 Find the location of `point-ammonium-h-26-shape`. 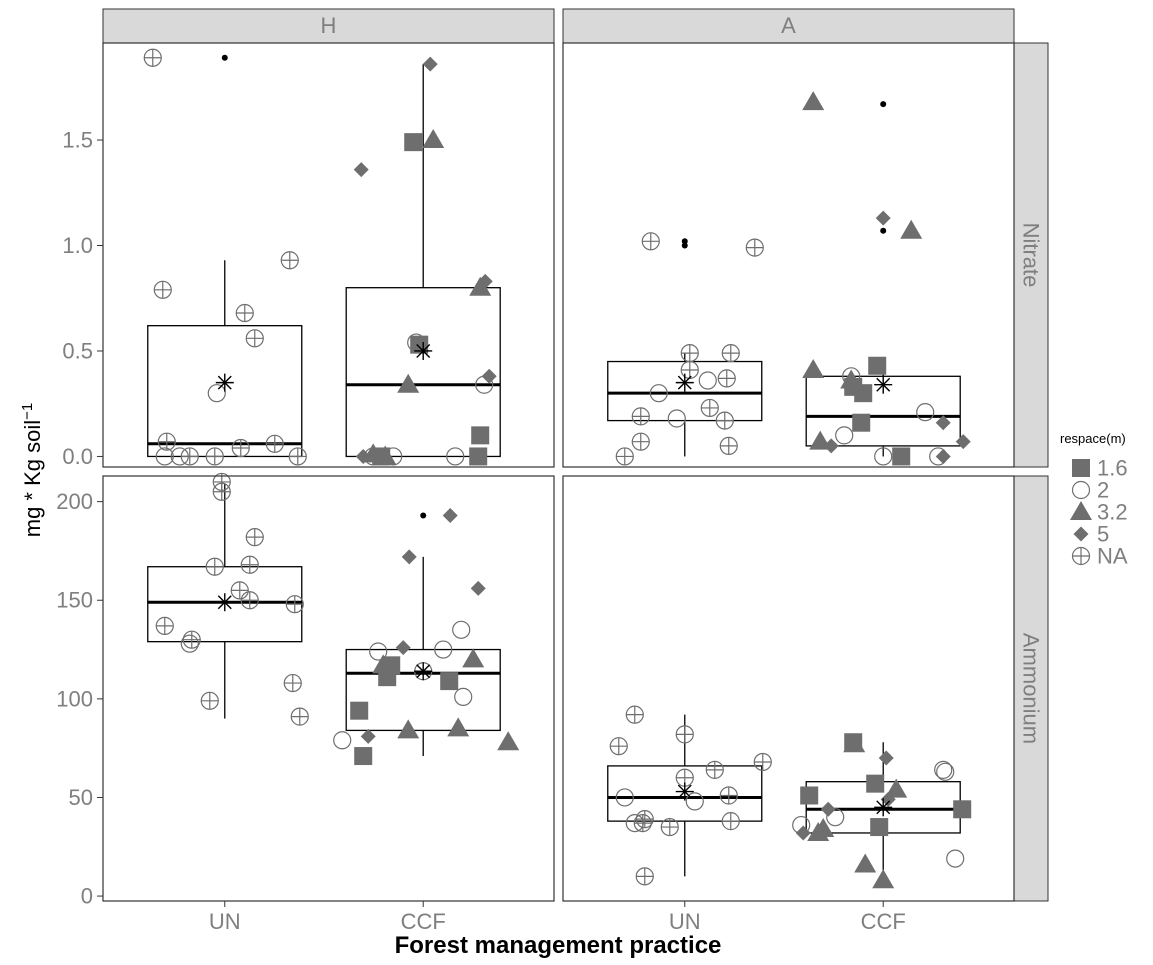

point-ammonium-h-26-shape is located at coordinates (443, 649).